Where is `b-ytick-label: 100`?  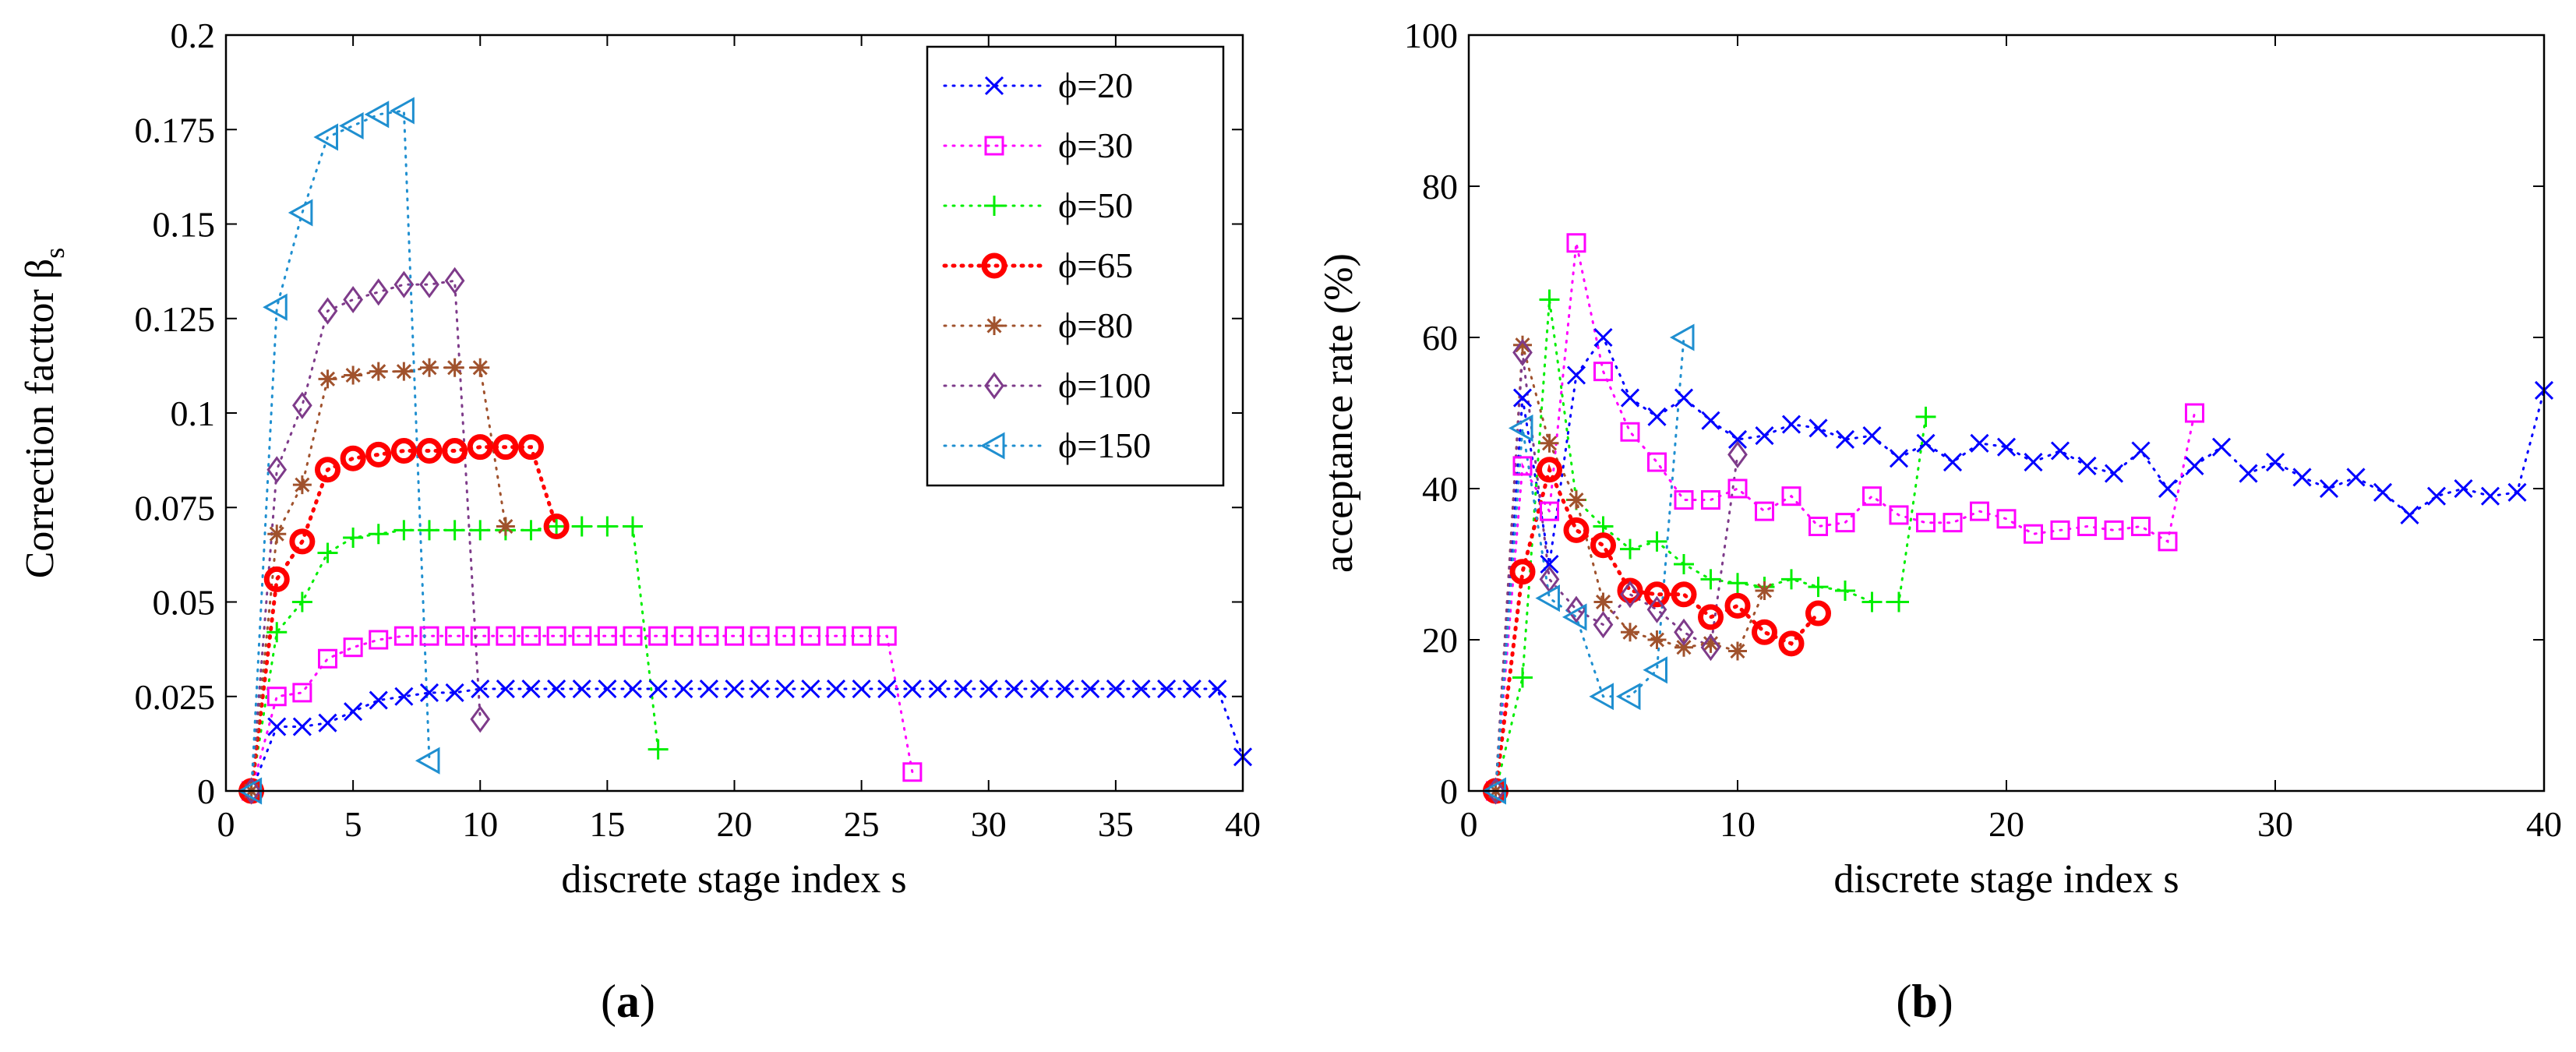 b-ytick-label: 100 is located at coordinates (1431, 35).